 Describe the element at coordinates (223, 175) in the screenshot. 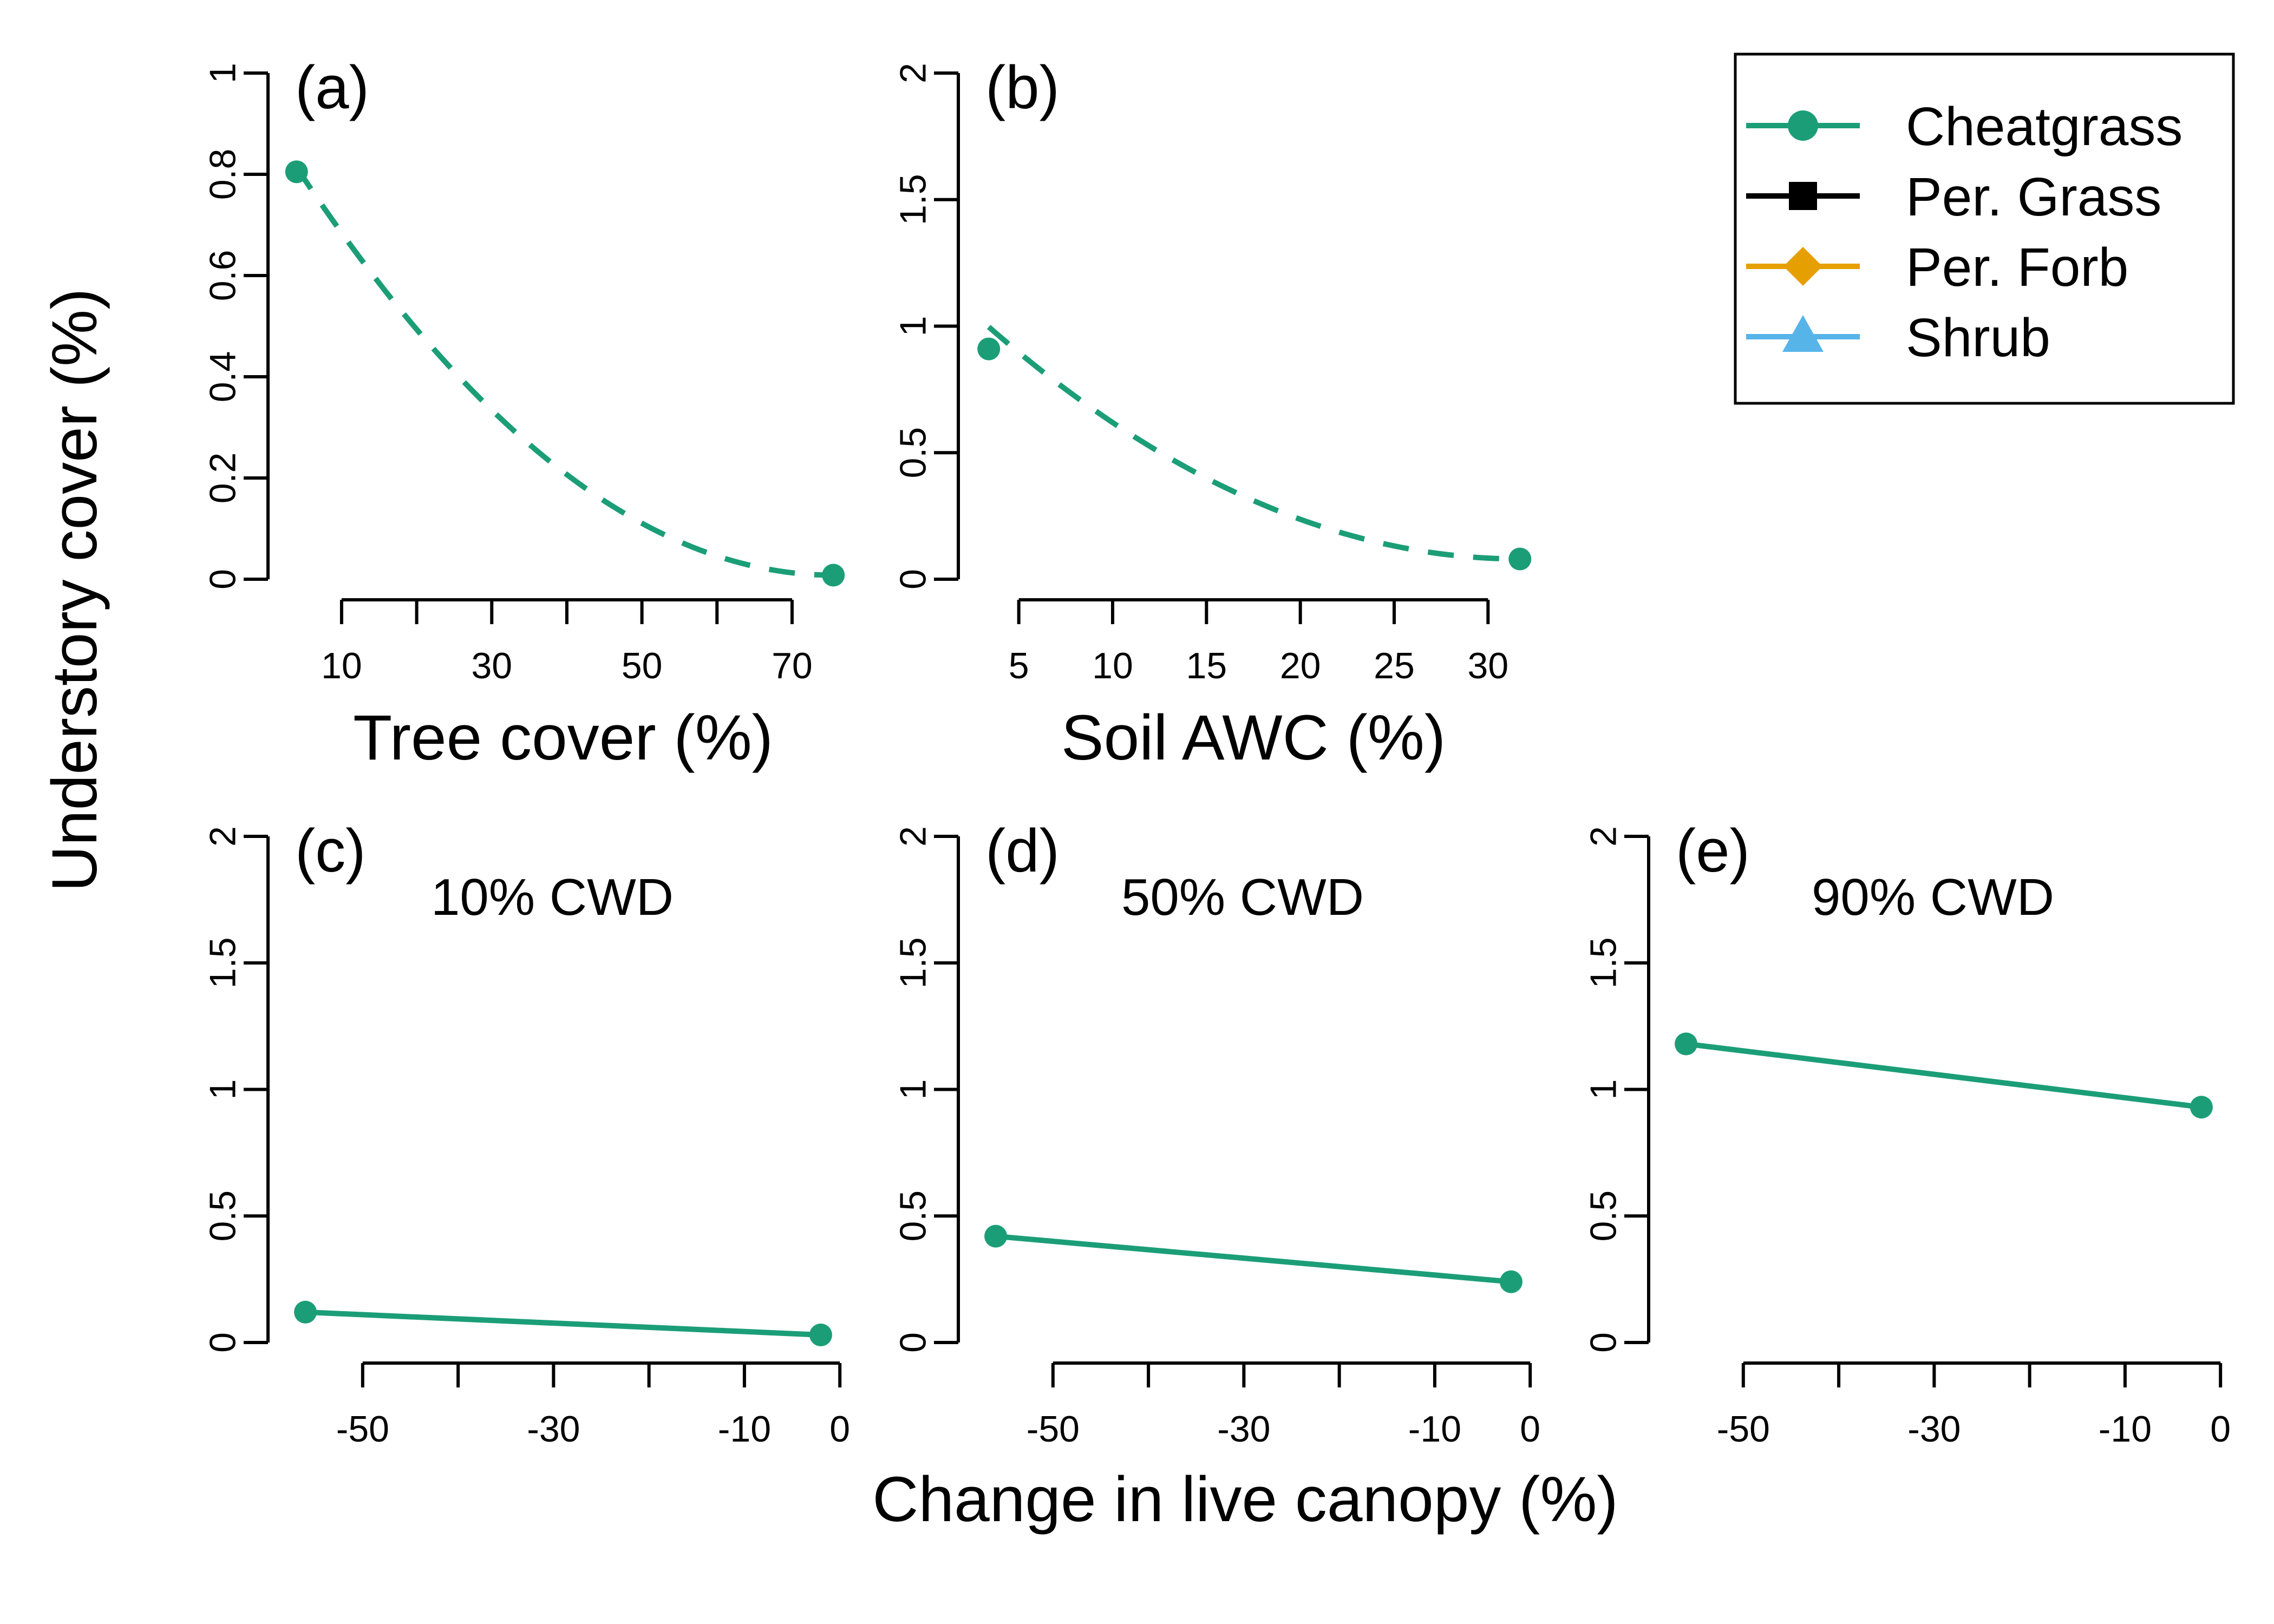

I see `y-tick-label: 0.8` at that location.